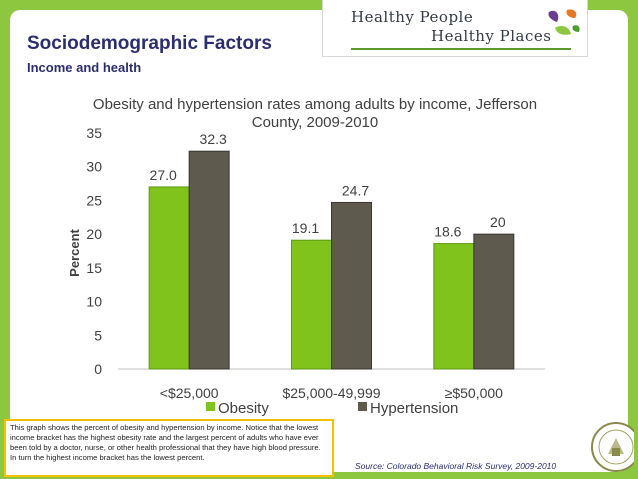 The image size is (638, 479). What do you see at coordinates (94, 167) in the screenshot?
I see `y-tick-label: 30` at bounding box center [94, 167].